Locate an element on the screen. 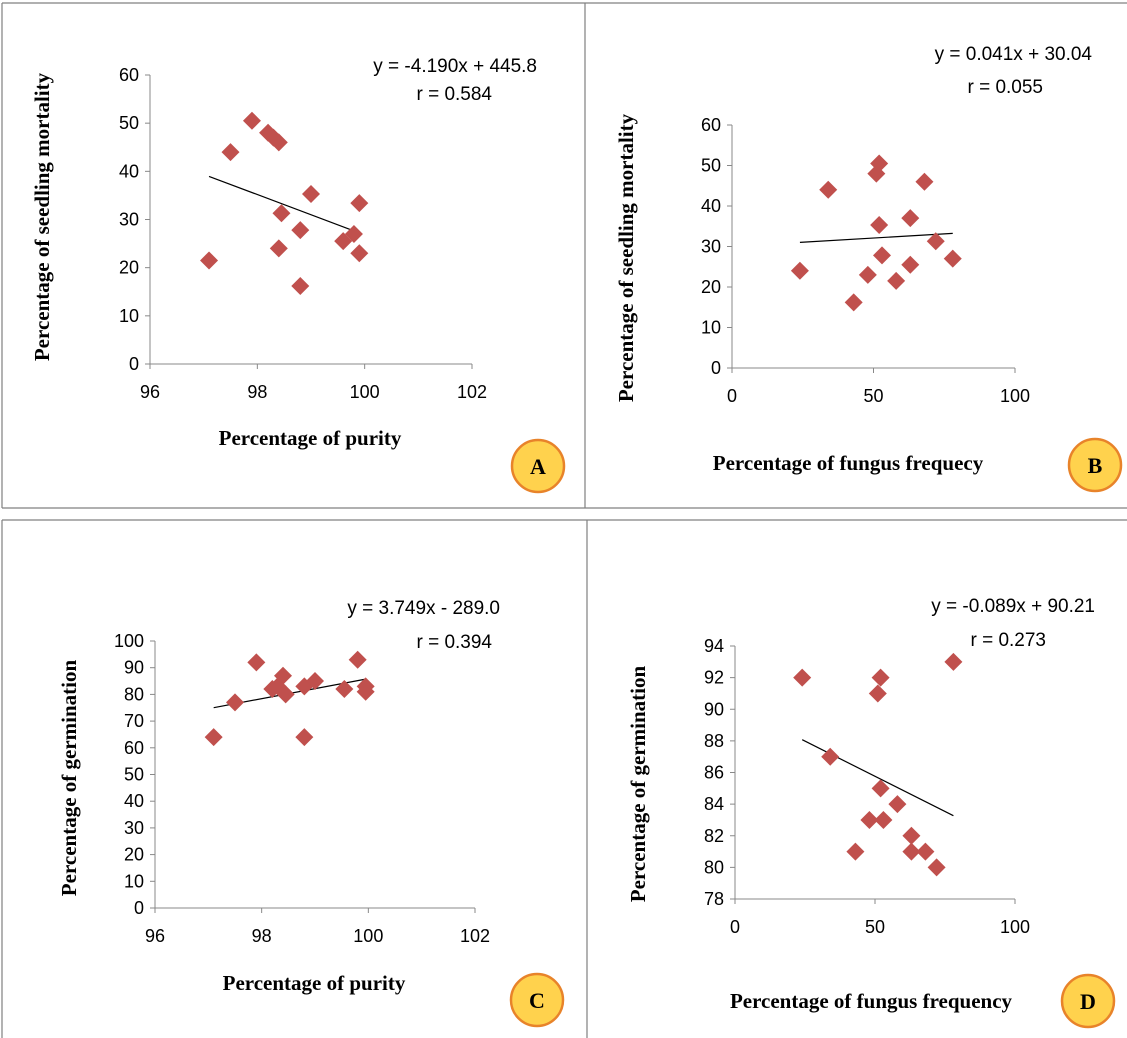  panel-d-axes: 0 50 100 78 80 82 84 86 88 90 92 94 is located at coordinates (867, 786).